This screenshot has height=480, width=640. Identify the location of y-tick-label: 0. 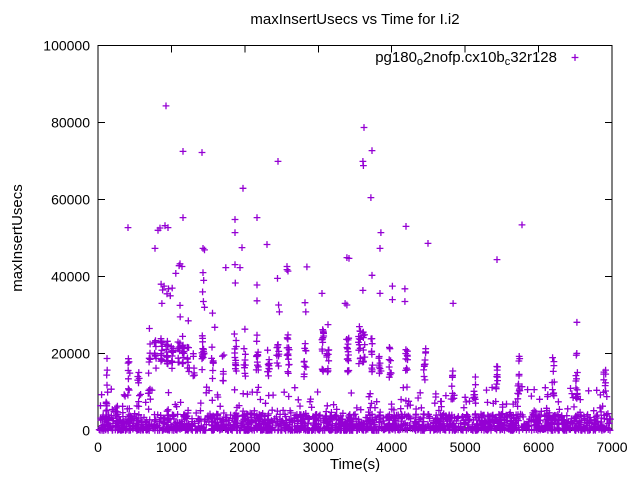
(86, 431).